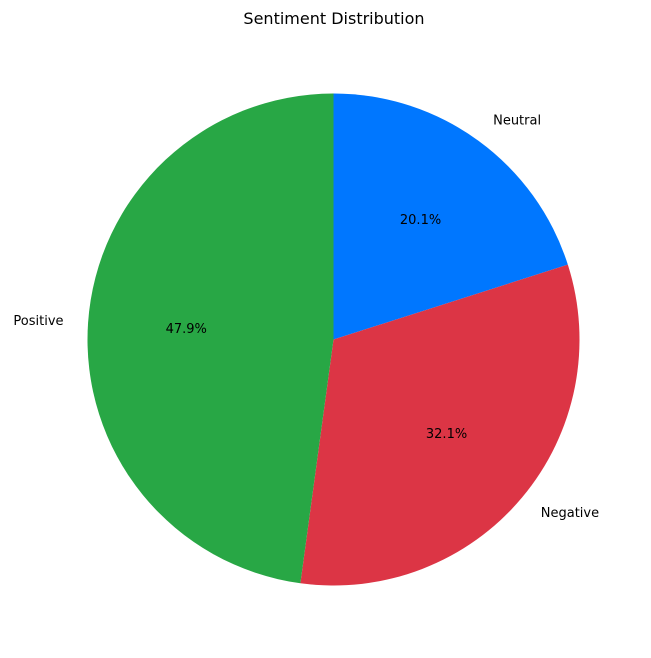 This screenshot has height=658, width=651. I want to click on slice-label-neutral: Neutral, so click(517, 120).